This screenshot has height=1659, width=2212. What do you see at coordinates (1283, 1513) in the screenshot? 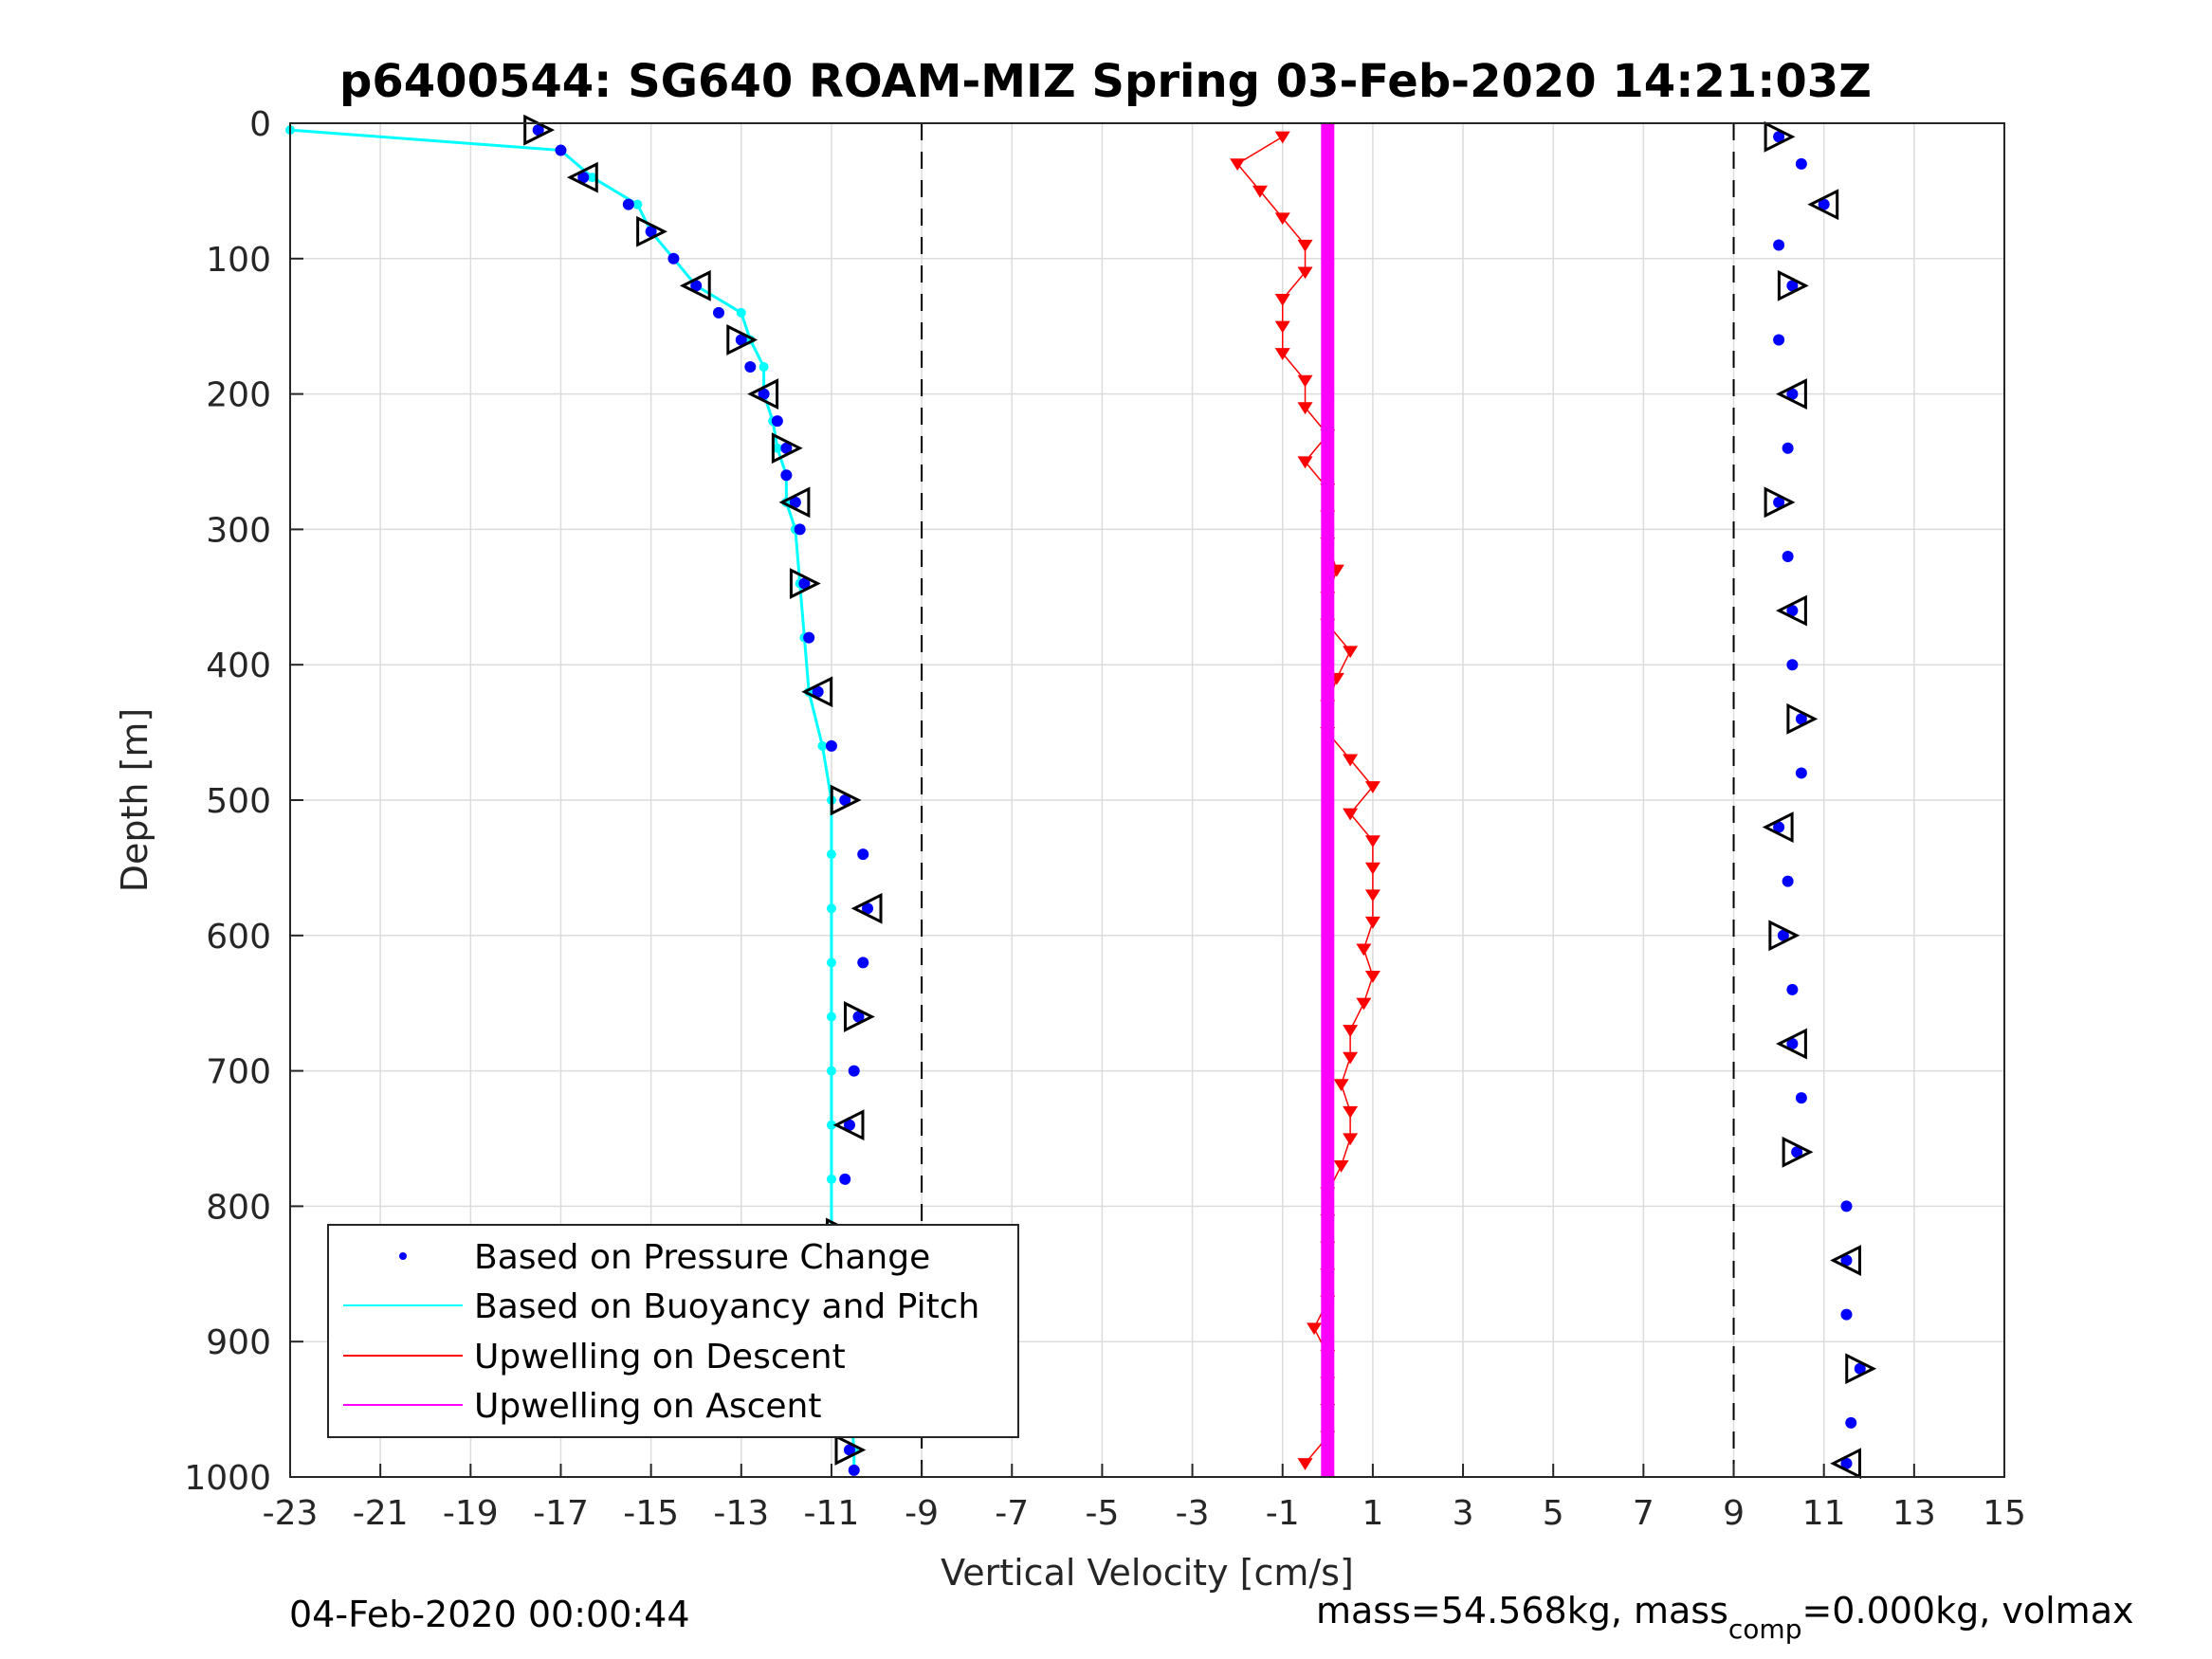
I see `x-tick-label: -1` at bounding box center [1283, 1513].